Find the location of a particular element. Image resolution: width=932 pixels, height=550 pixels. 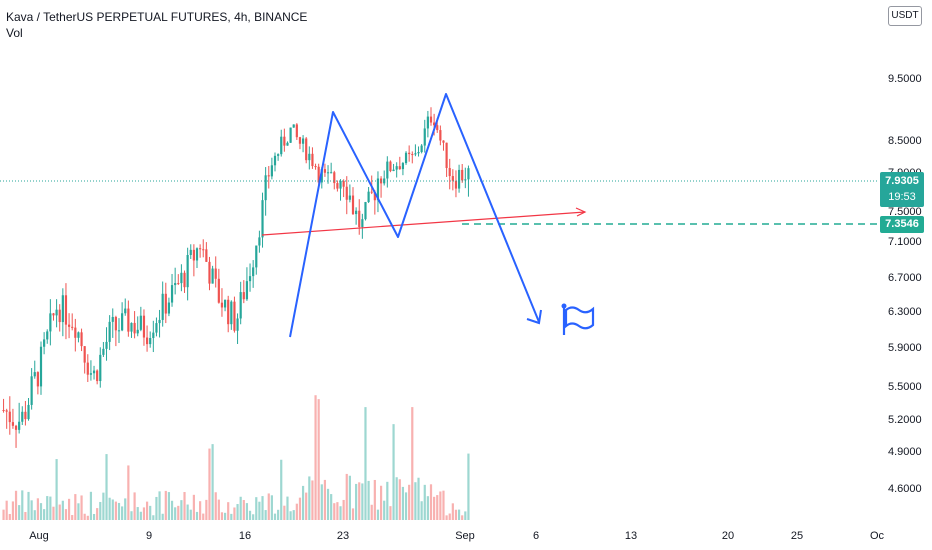

neckline is located at coordinates (423, 223).